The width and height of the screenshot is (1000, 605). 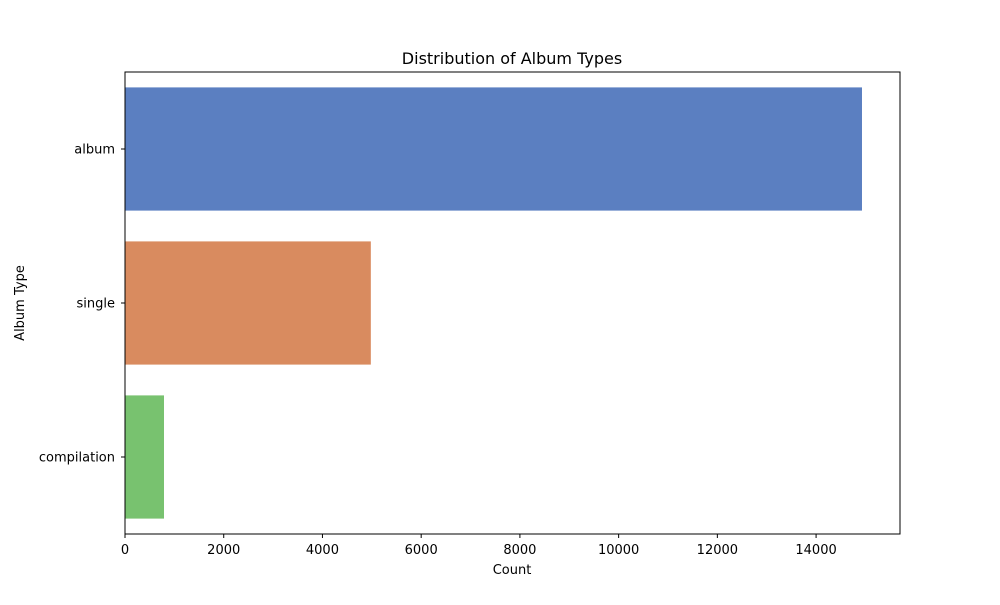 I want to click on x-tick-label: 2000, so click(x=223, y=550).